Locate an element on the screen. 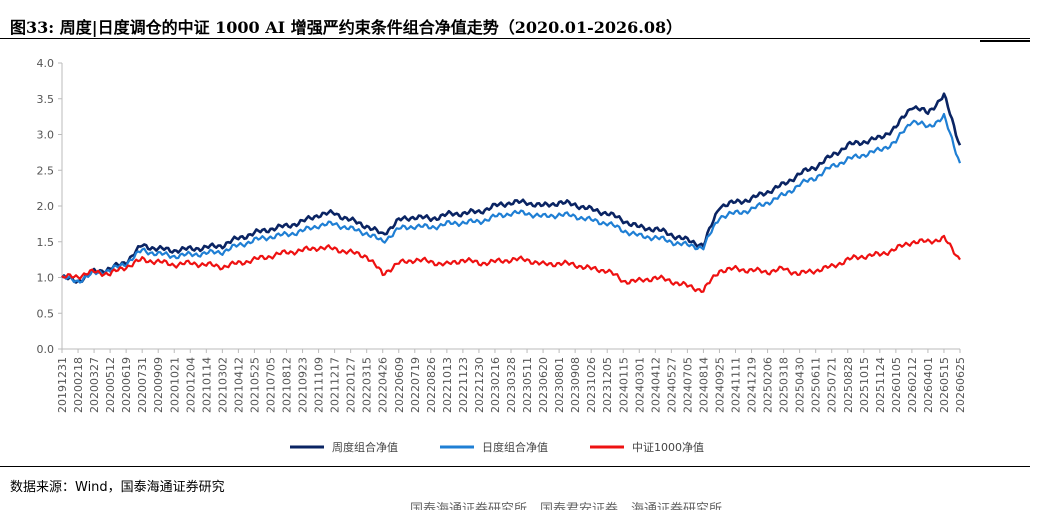 This screenshot has width=1038, height=510. y-tick-label: 2.5 is located at coordinates (46, 170).